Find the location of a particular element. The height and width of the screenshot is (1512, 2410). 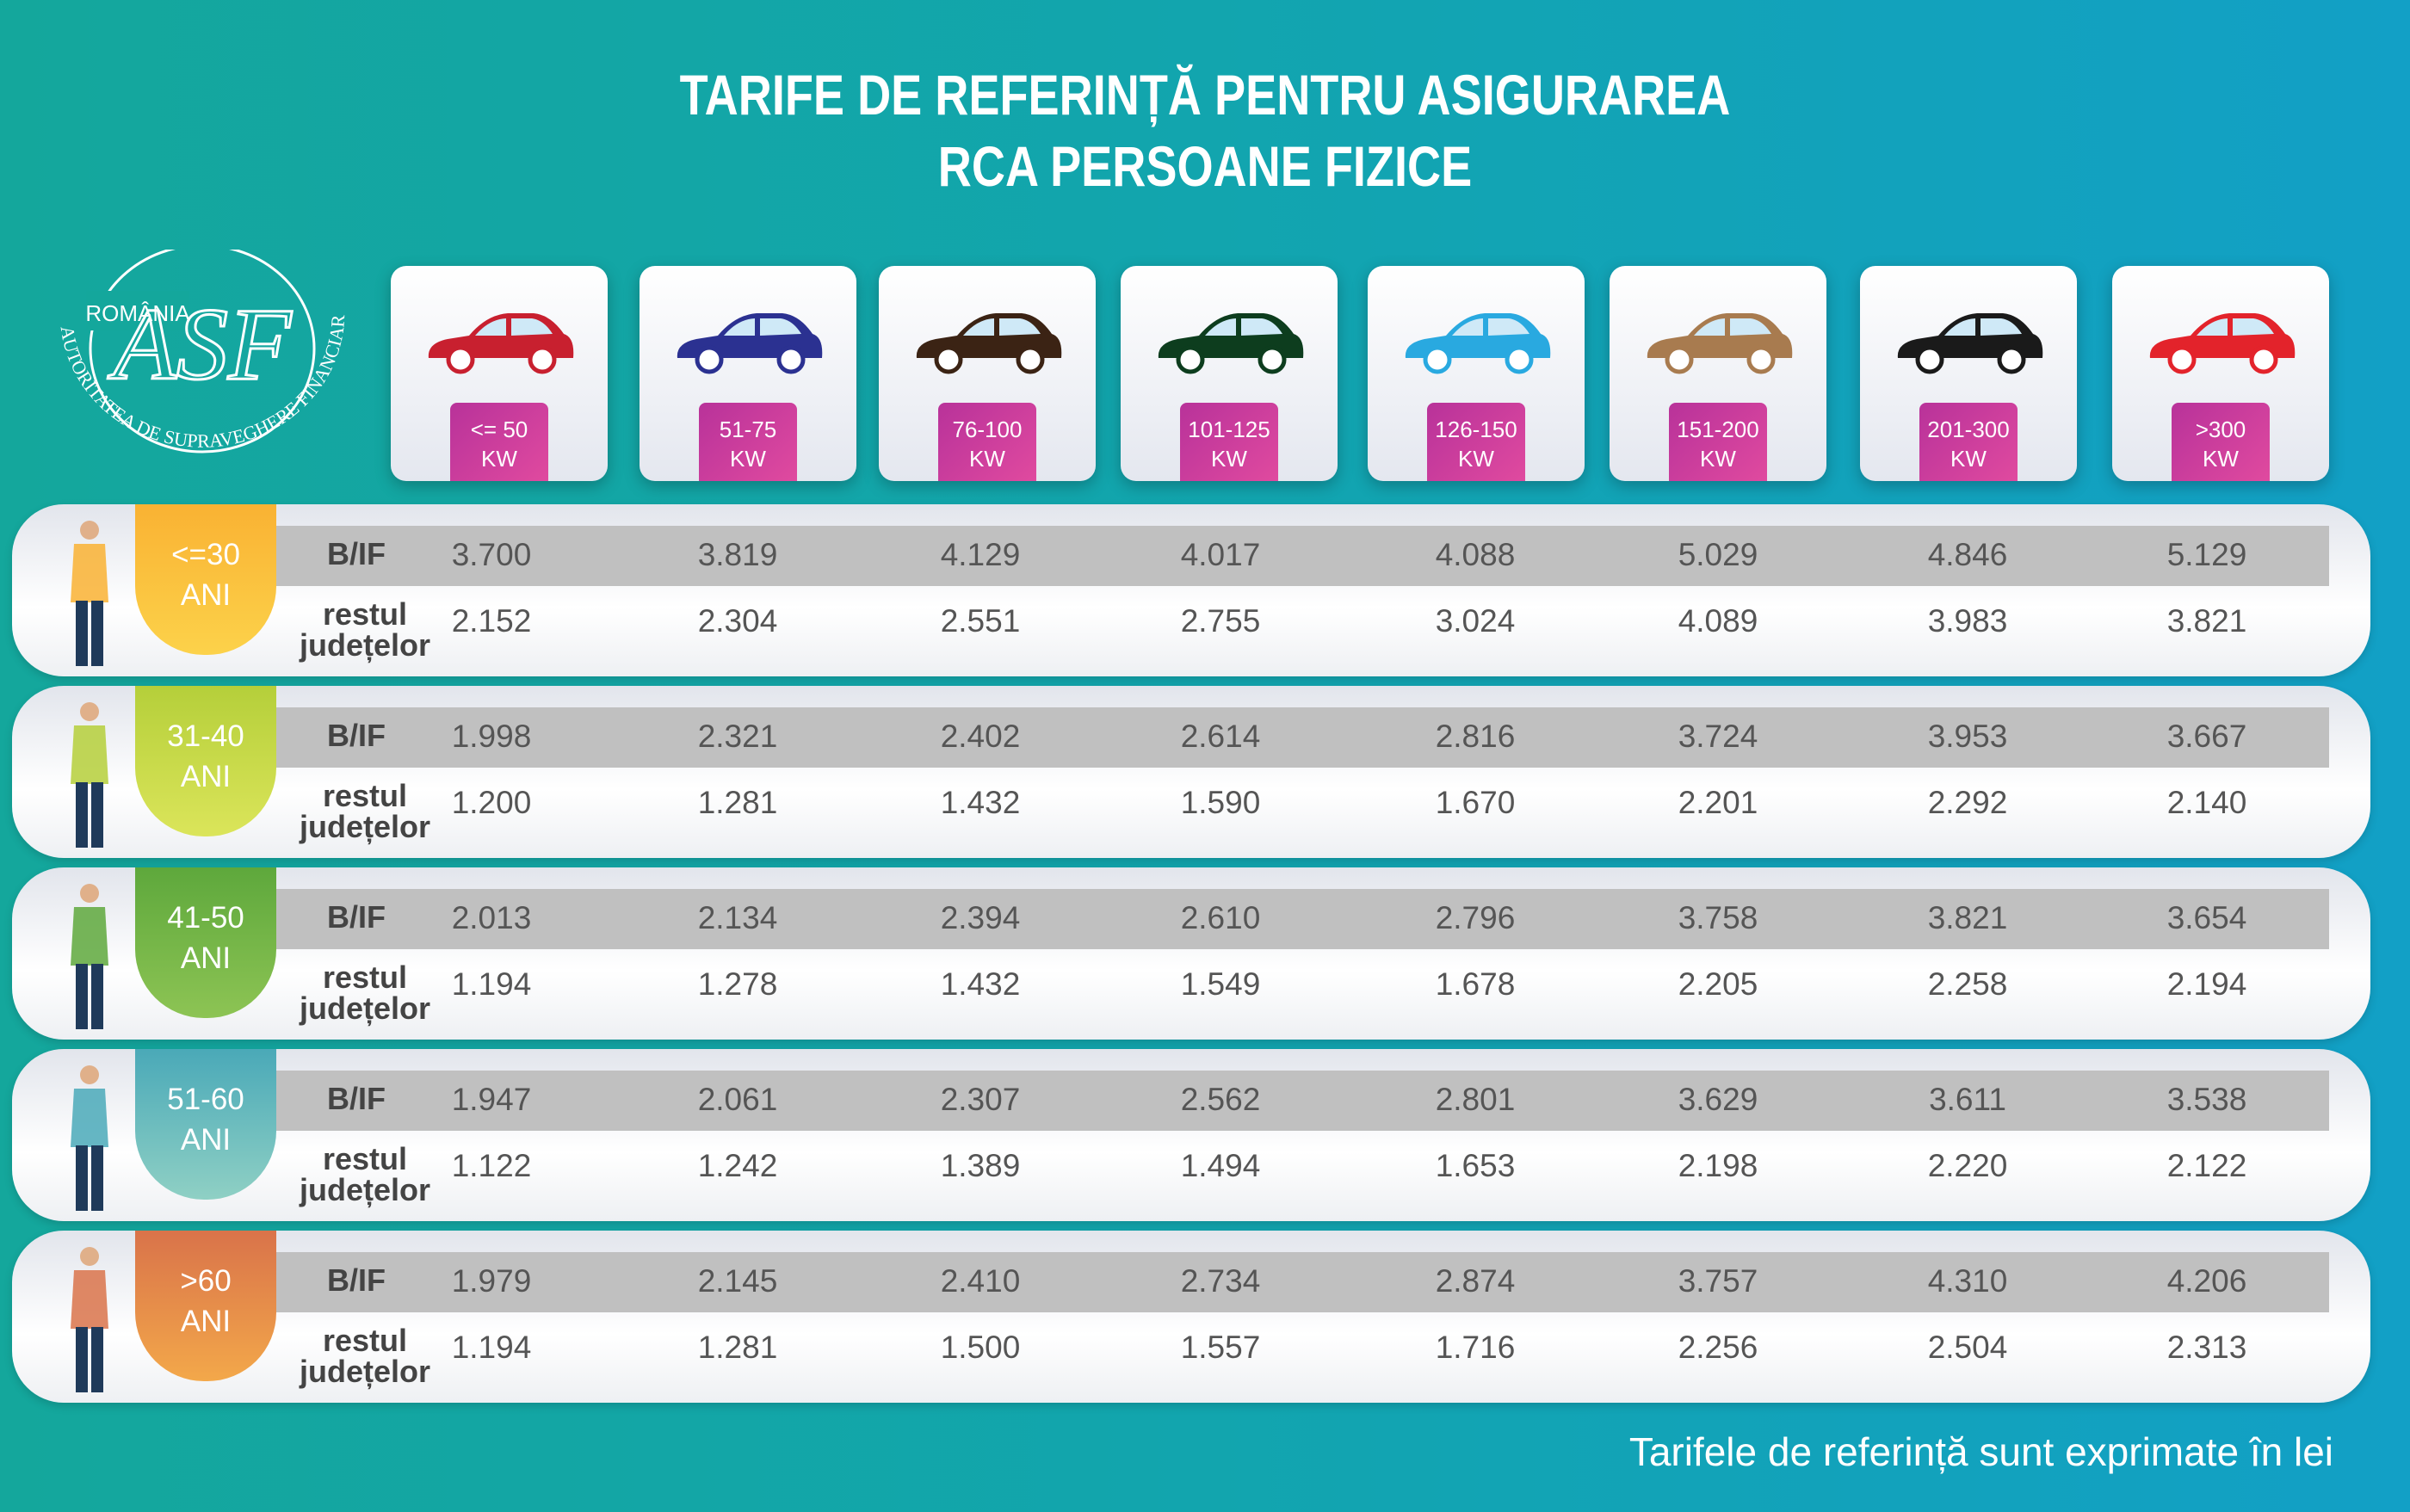

bif-tariff: 3.611 is located at coordinates (1968, 1099).